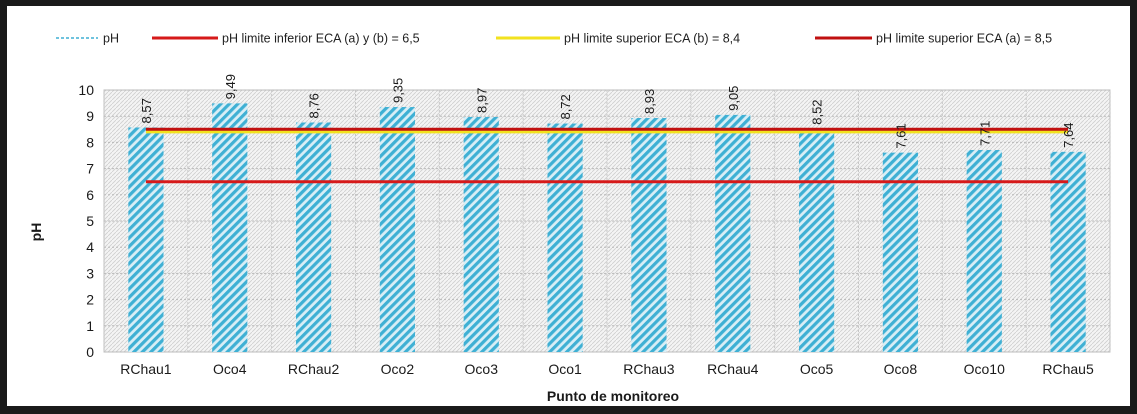 This screenshot has width=1137, height=414. Describe the element at coordinates (86, 90) in the screenshot. I see `y-tick-label: 10` at that location.